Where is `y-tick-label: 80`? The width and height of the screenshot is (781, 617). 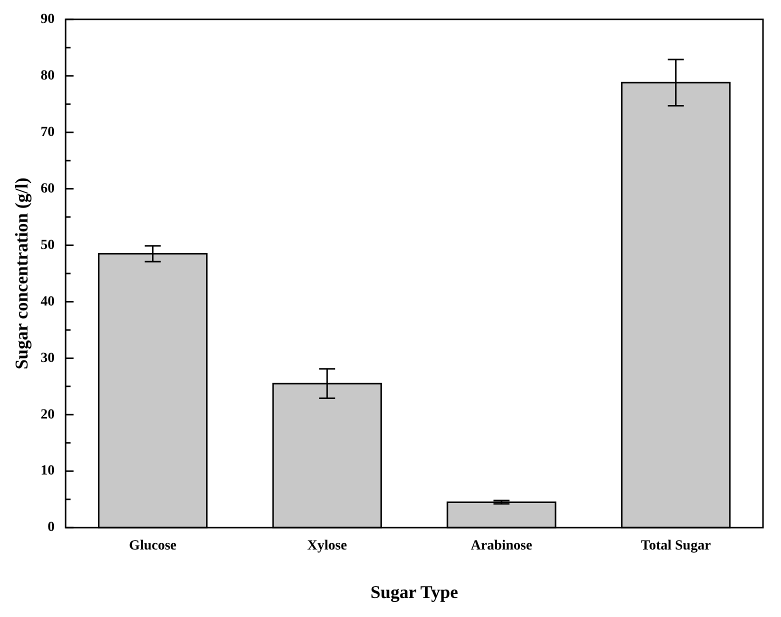 y-tick-label: 80 is located at coordinates (47, 76).